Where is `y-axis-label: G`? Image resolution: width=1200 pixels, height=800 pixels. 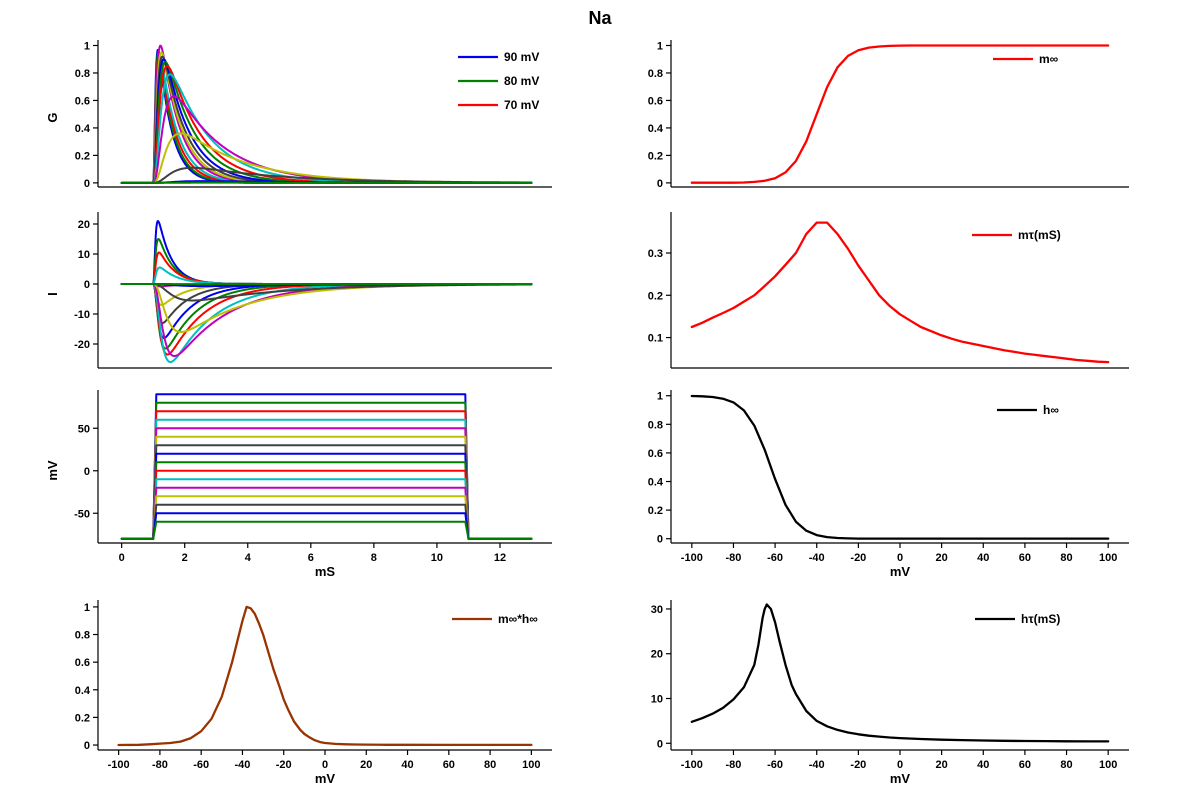
y-axis-label: G is located at coordinates (52, 117).